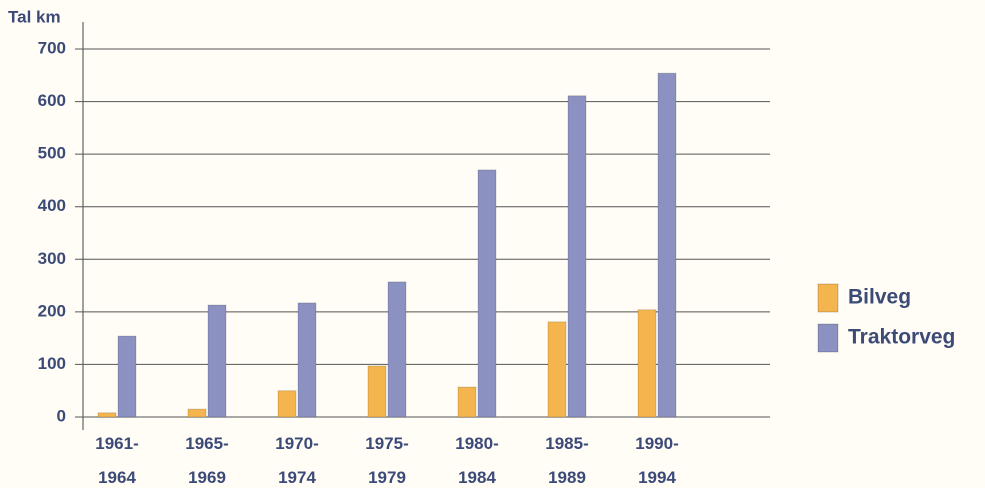 Image resolution: width=985 pixels, height=488 pixels. Describe the element at coordinates (52, 258) in the screenshot. I see `y-tick-label: 300` at that location.